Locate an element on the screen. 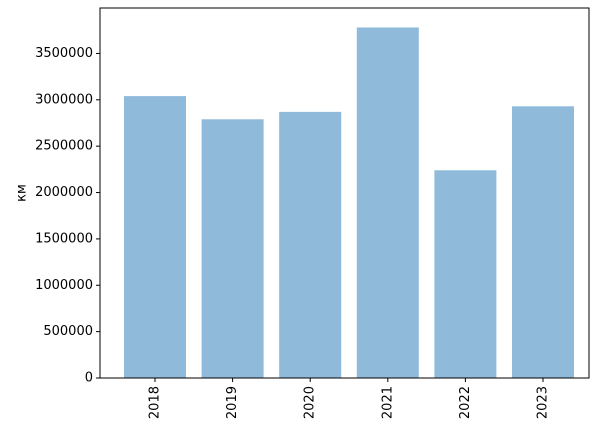 This screenshot has width=607, height=434. x-tick-label: 2021 is located at coordinates (387, 402).